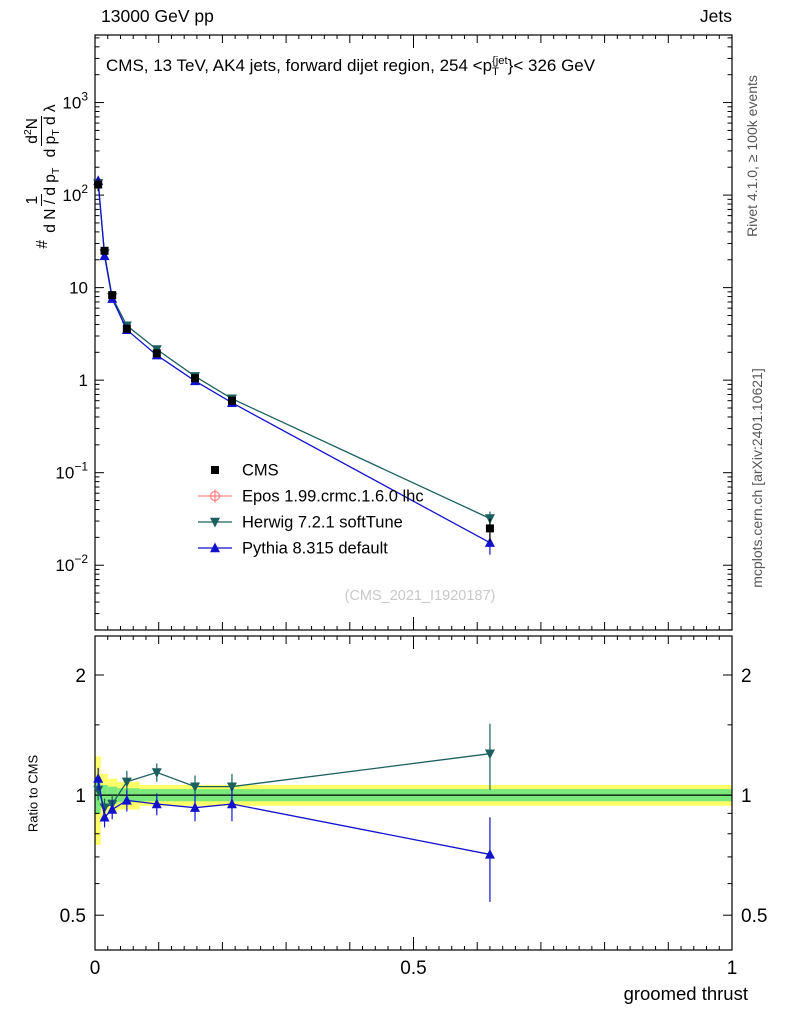 The height and width of the screenshot is (1024, 786). I want to click on y-tick-label: 10⁻², so click(71, 563).